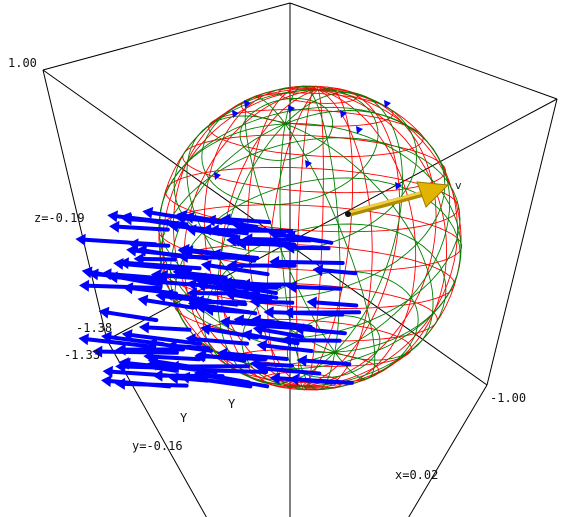  Describe the element at coordinates (385, 204) in the screenshot. I see `highlight-vector-shaft` at that location.